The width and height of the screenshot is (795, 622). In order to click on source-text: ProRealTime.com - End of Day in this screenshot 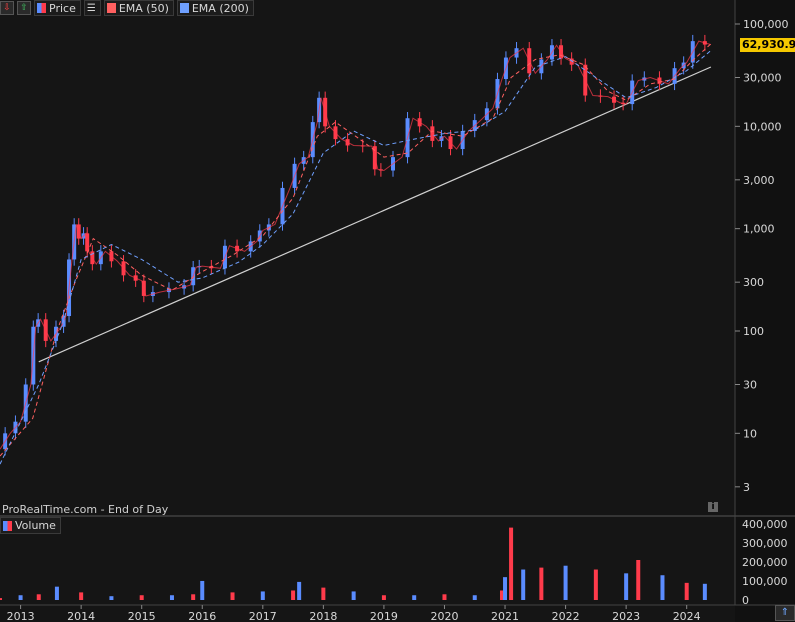, I will do `click(85, 509)`.